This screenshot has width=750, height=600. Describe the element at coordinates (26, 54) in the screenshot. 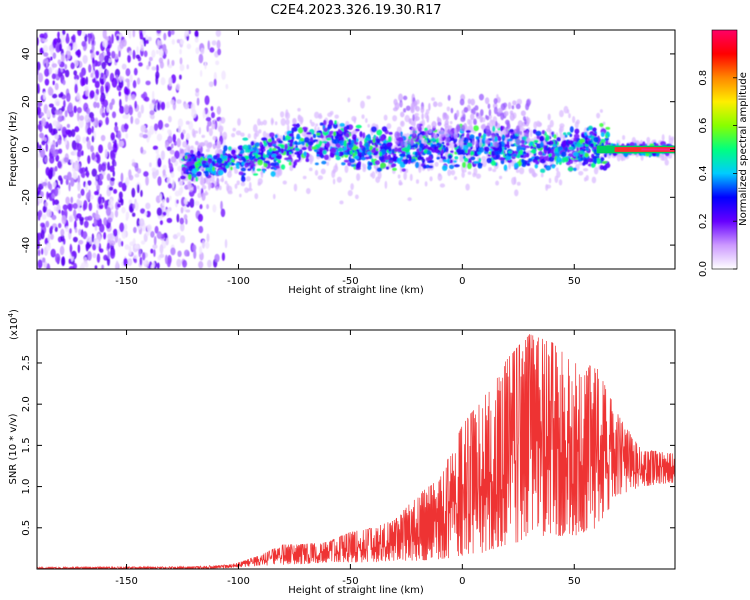

I see `y-tick-label: 40` at that location.